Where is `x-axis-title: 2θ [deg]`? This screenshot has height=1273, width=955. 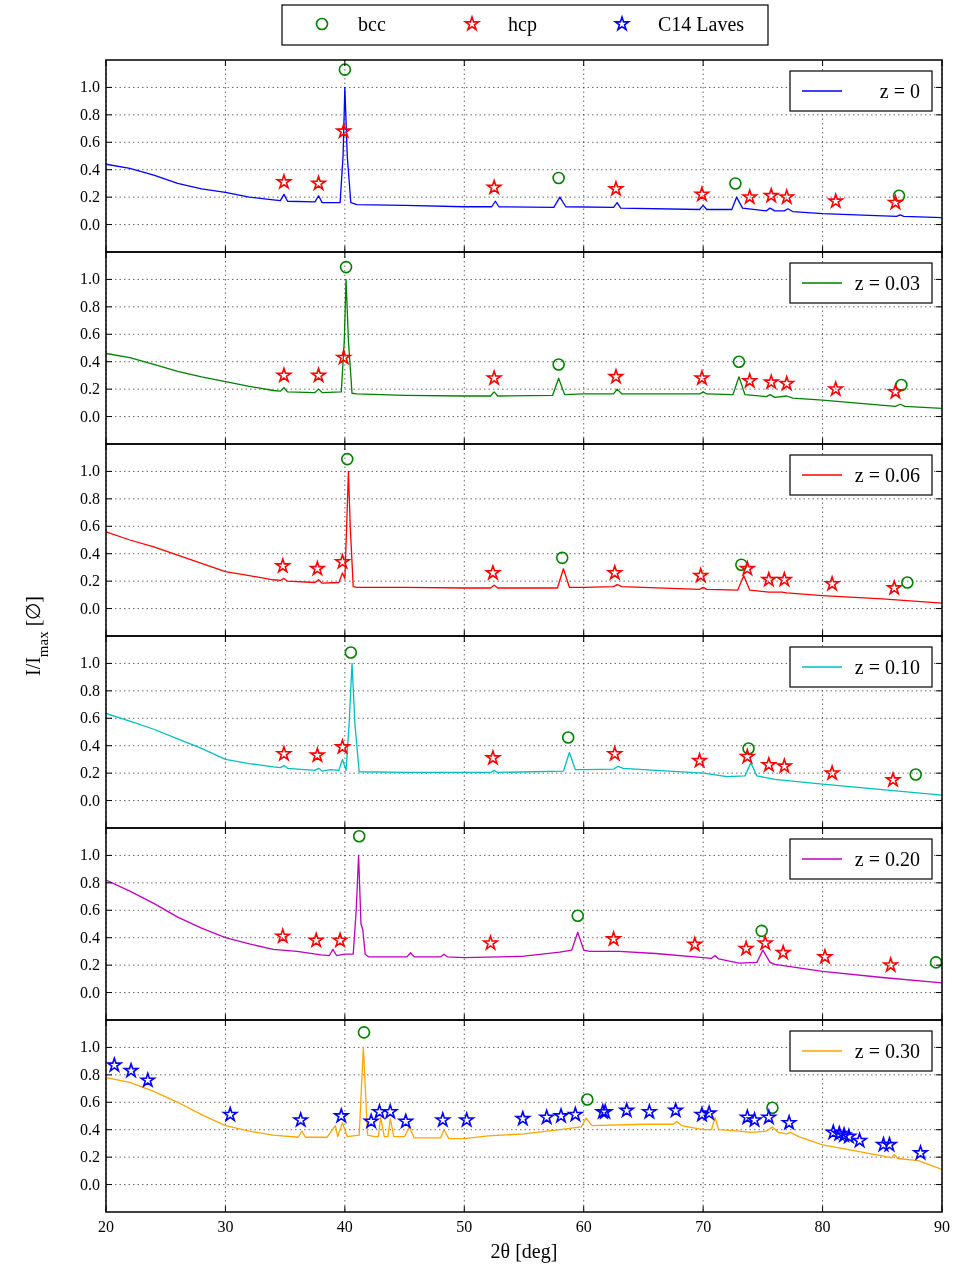 x-axis-title: 2θ [deg] is located at coordinates (524, 1251).